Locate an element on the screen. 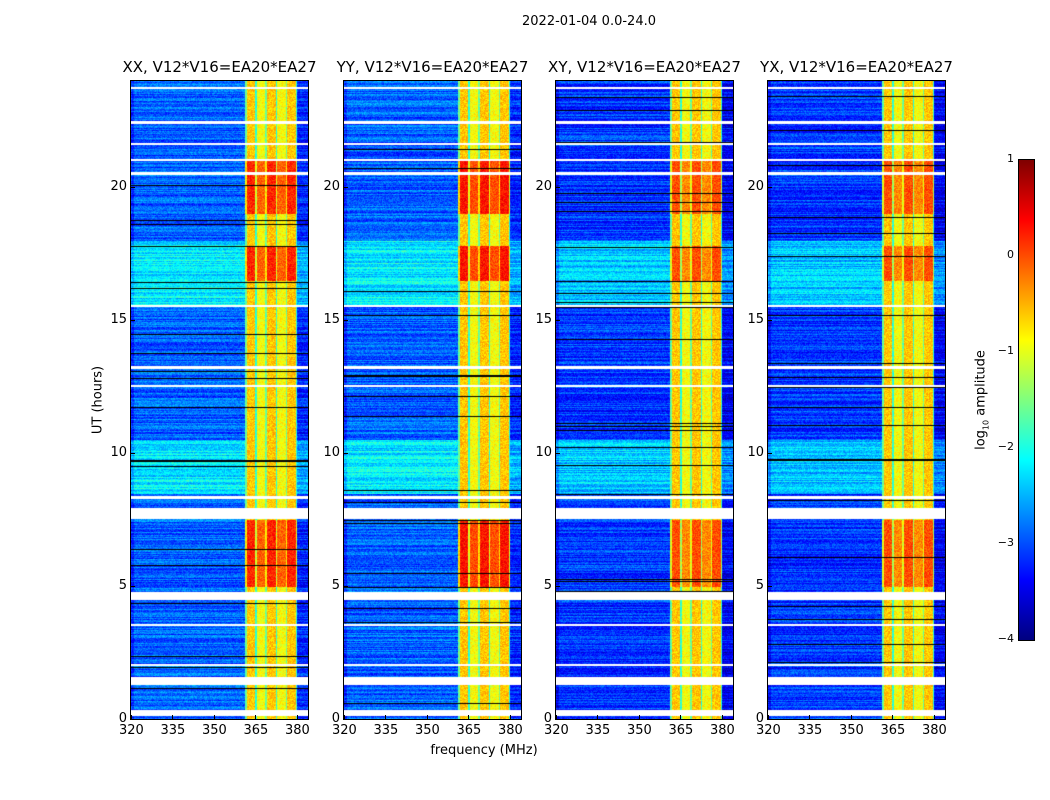  colorbar is located at coordinates (1026, 400).